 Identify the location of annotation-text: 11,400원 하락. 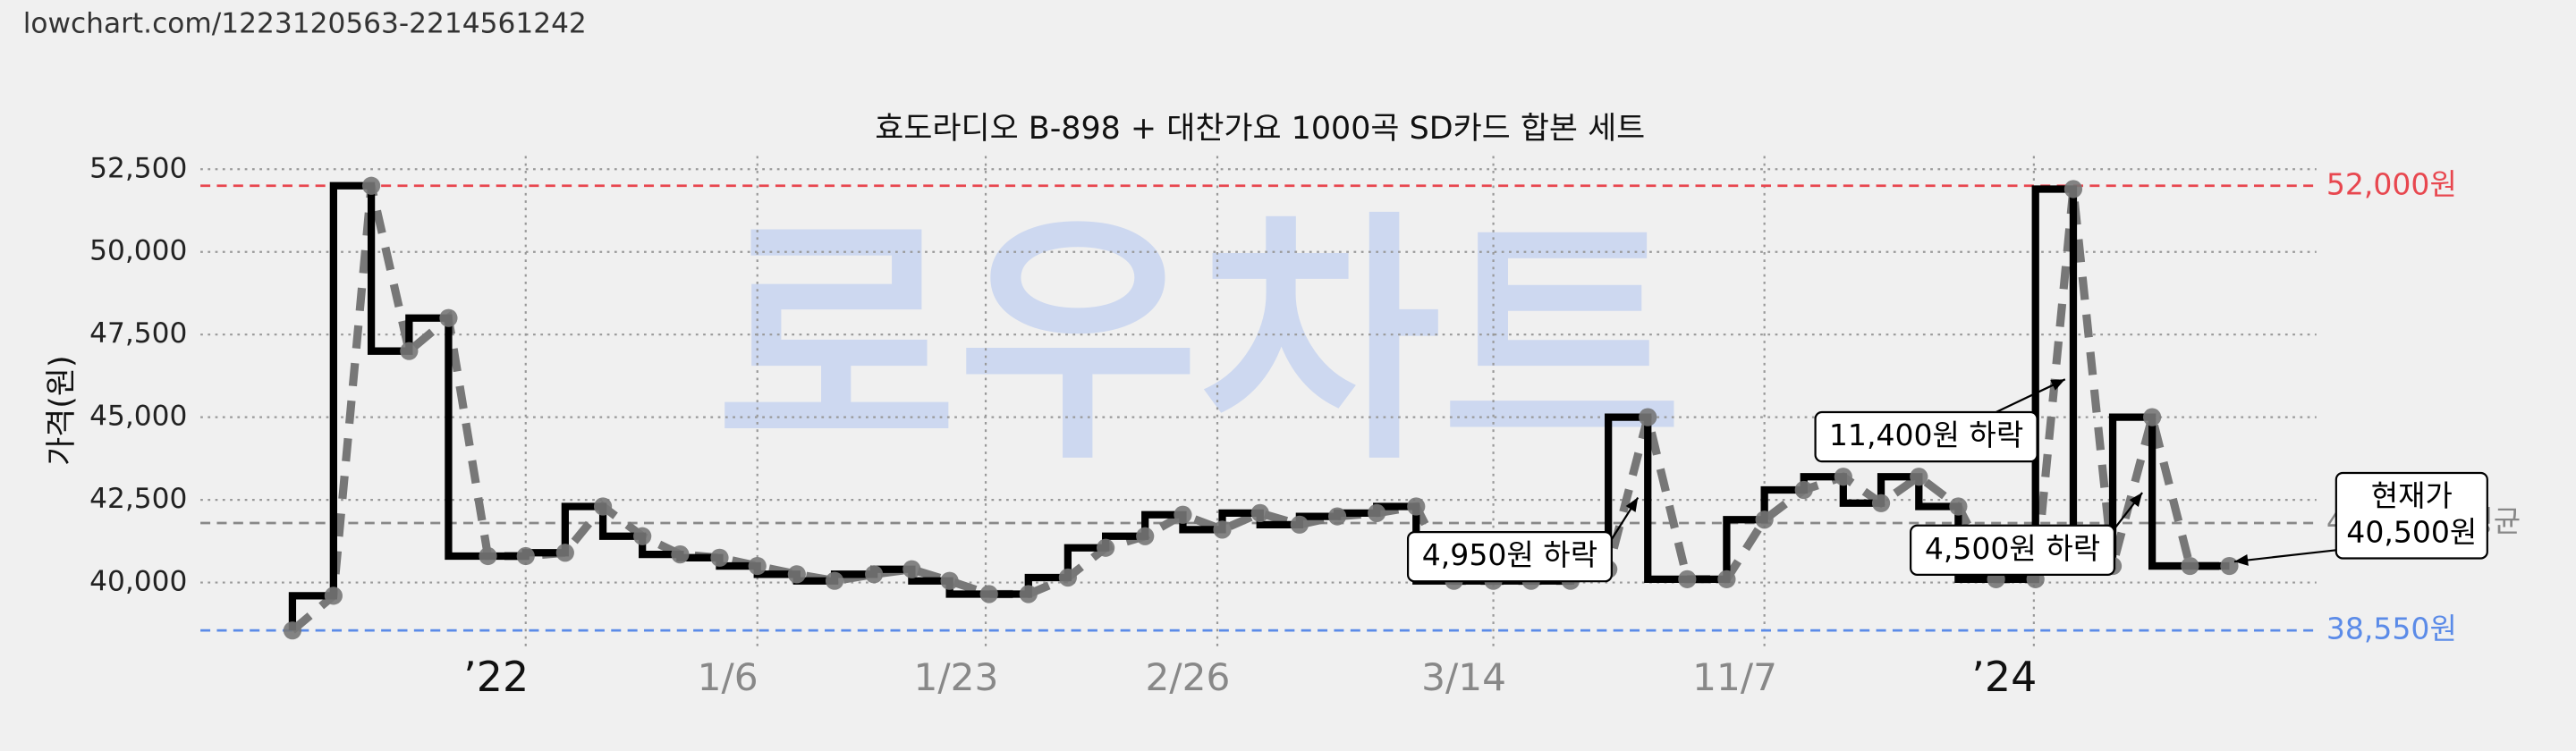
(1926, 435).